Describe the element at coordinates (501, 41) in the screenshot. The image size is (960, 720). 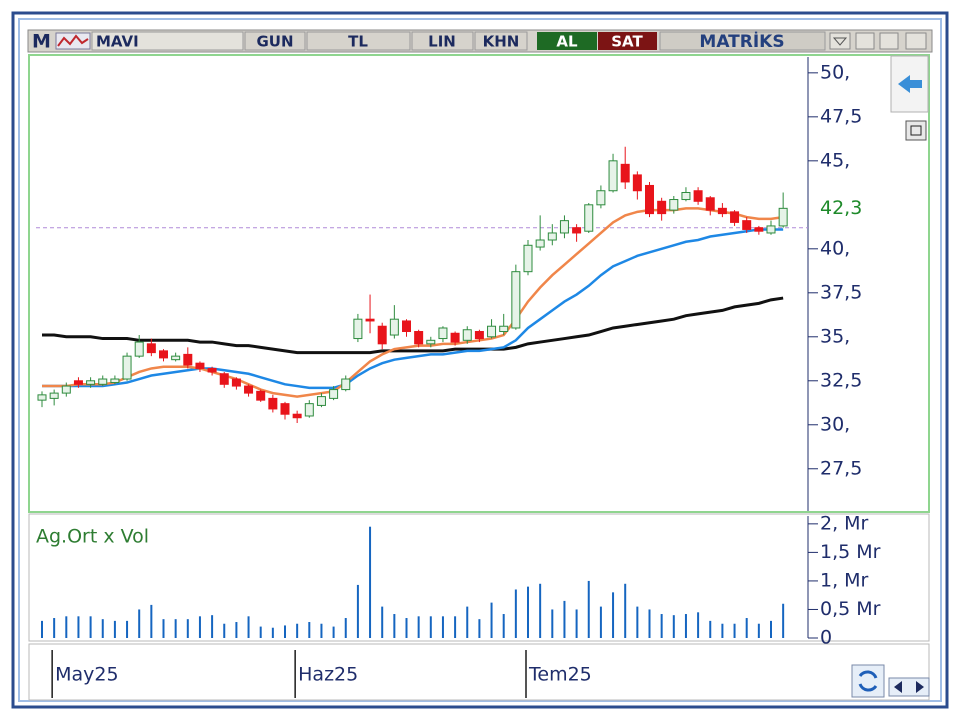
I see `mode-button` at that location.